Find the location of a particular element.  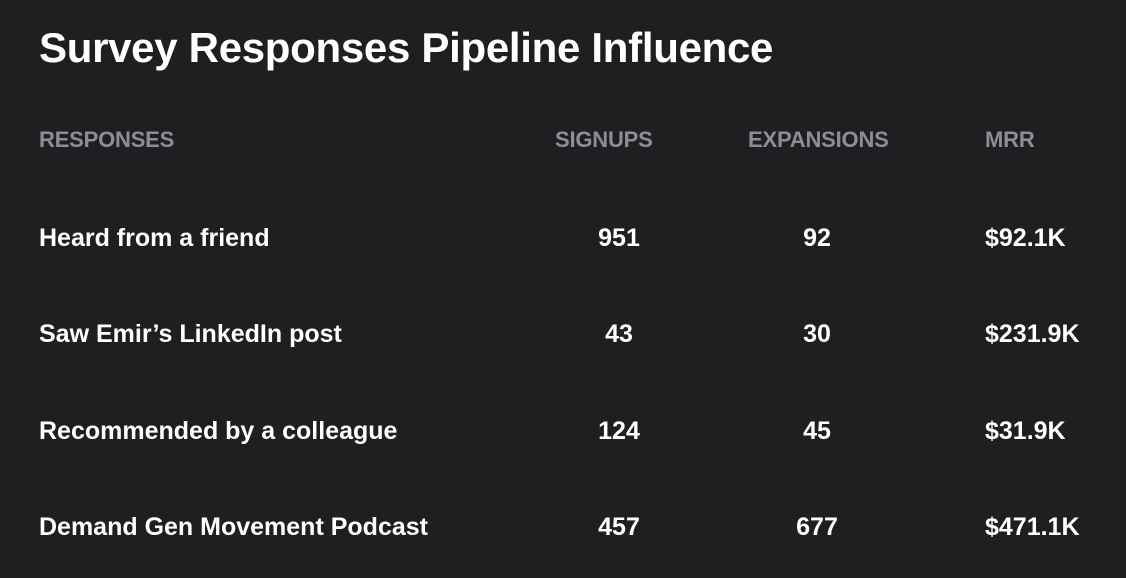

response-cell: Demand Gen Movement Podcast is located at coordinates (233, 527).